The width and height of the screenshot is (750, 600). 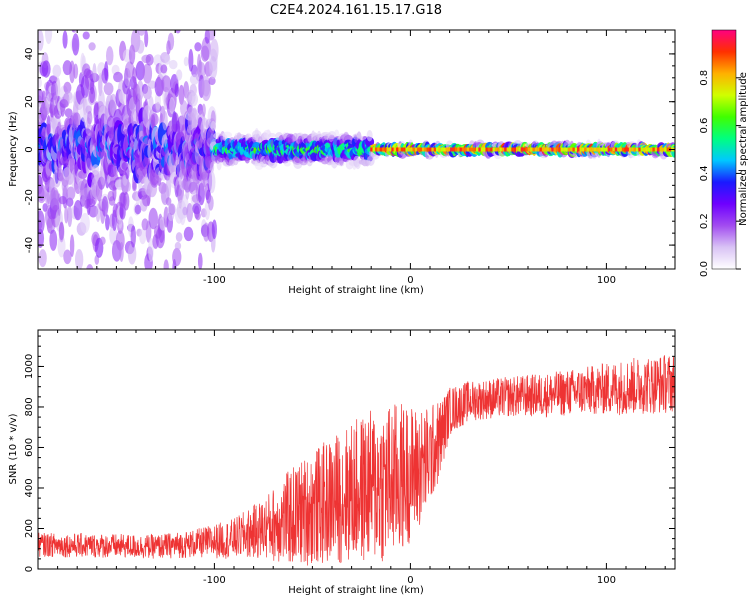 What do you see at coordinates (13, 448) in the screenshot?
I see `snr-ylabel: SNR (10 * v/v)` at bounding box center [13, 448].